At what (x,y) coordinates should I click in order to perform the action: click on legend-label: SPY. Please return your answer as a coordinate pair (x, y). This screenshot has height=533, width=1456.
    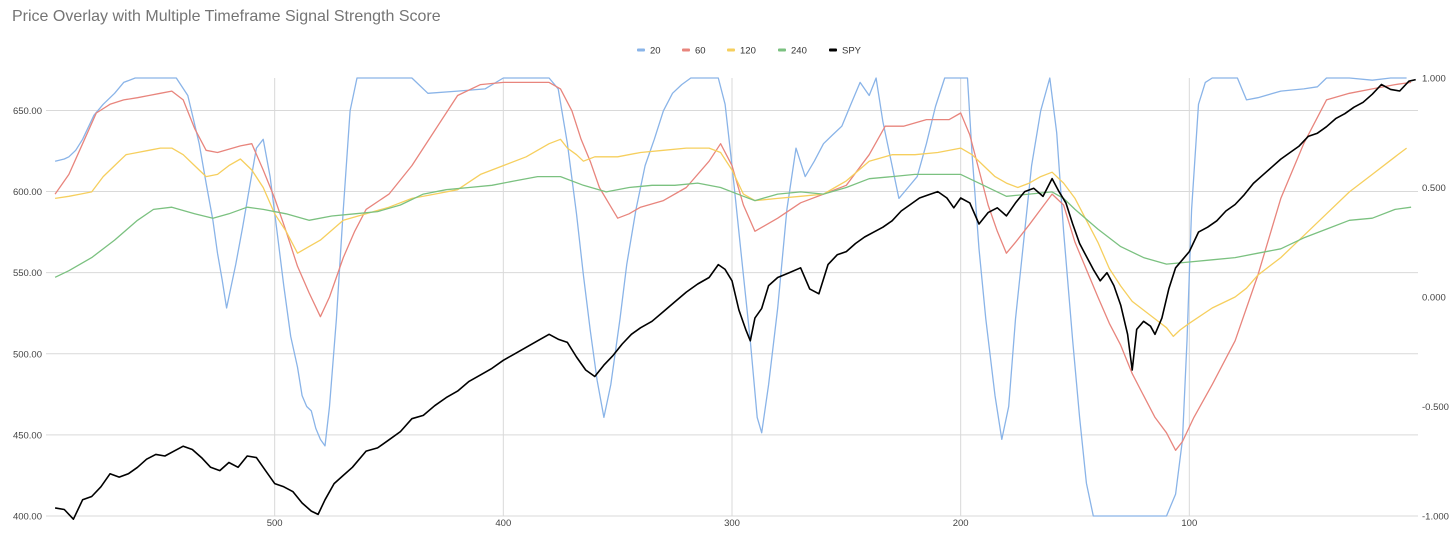
    Looking at the image, I should click on (852, 51).